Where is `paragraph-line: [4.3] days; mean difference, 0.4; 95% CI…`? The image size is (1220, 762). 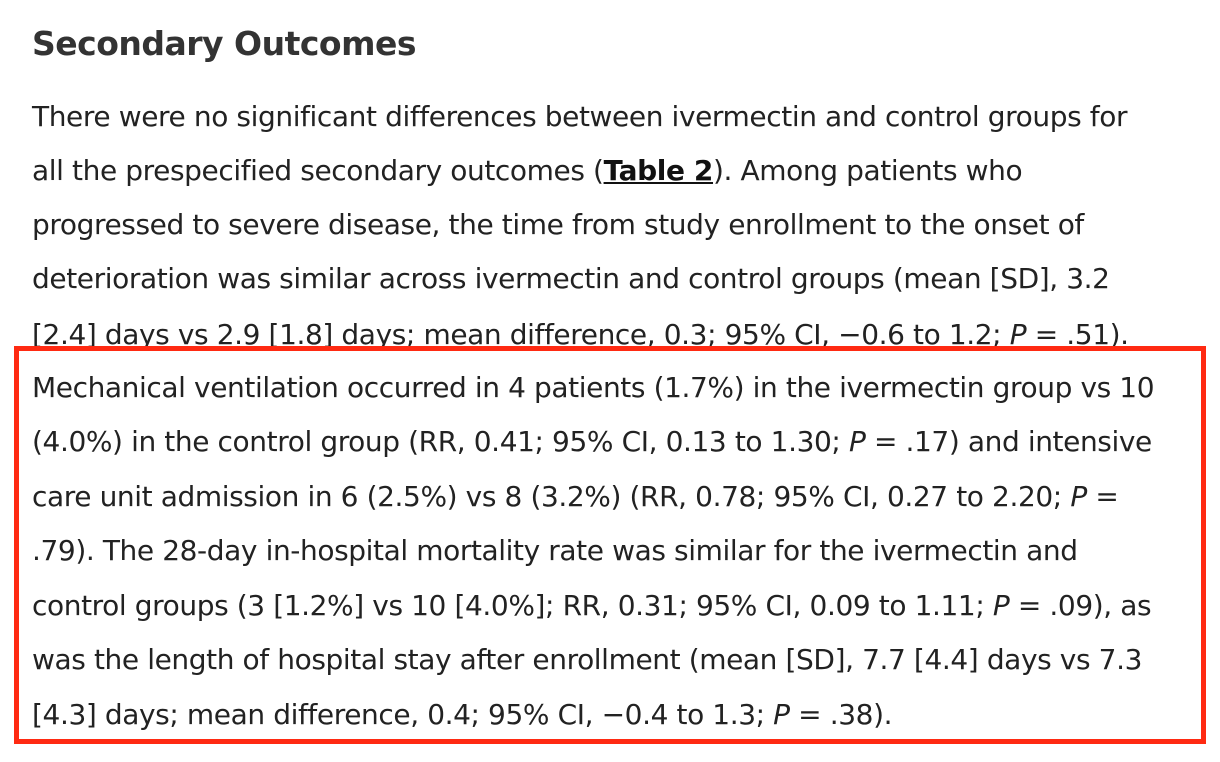 paragraph-line: [4.3] days; mean difference, 0.4; 95% CI… is located at coordinates (462, 715).